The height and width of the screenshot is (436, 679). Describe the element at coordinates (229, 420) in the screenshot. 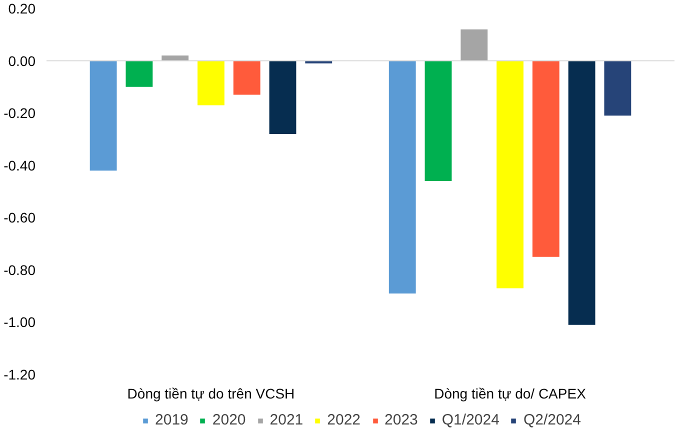

I see `legend-label: 2020` at that location.